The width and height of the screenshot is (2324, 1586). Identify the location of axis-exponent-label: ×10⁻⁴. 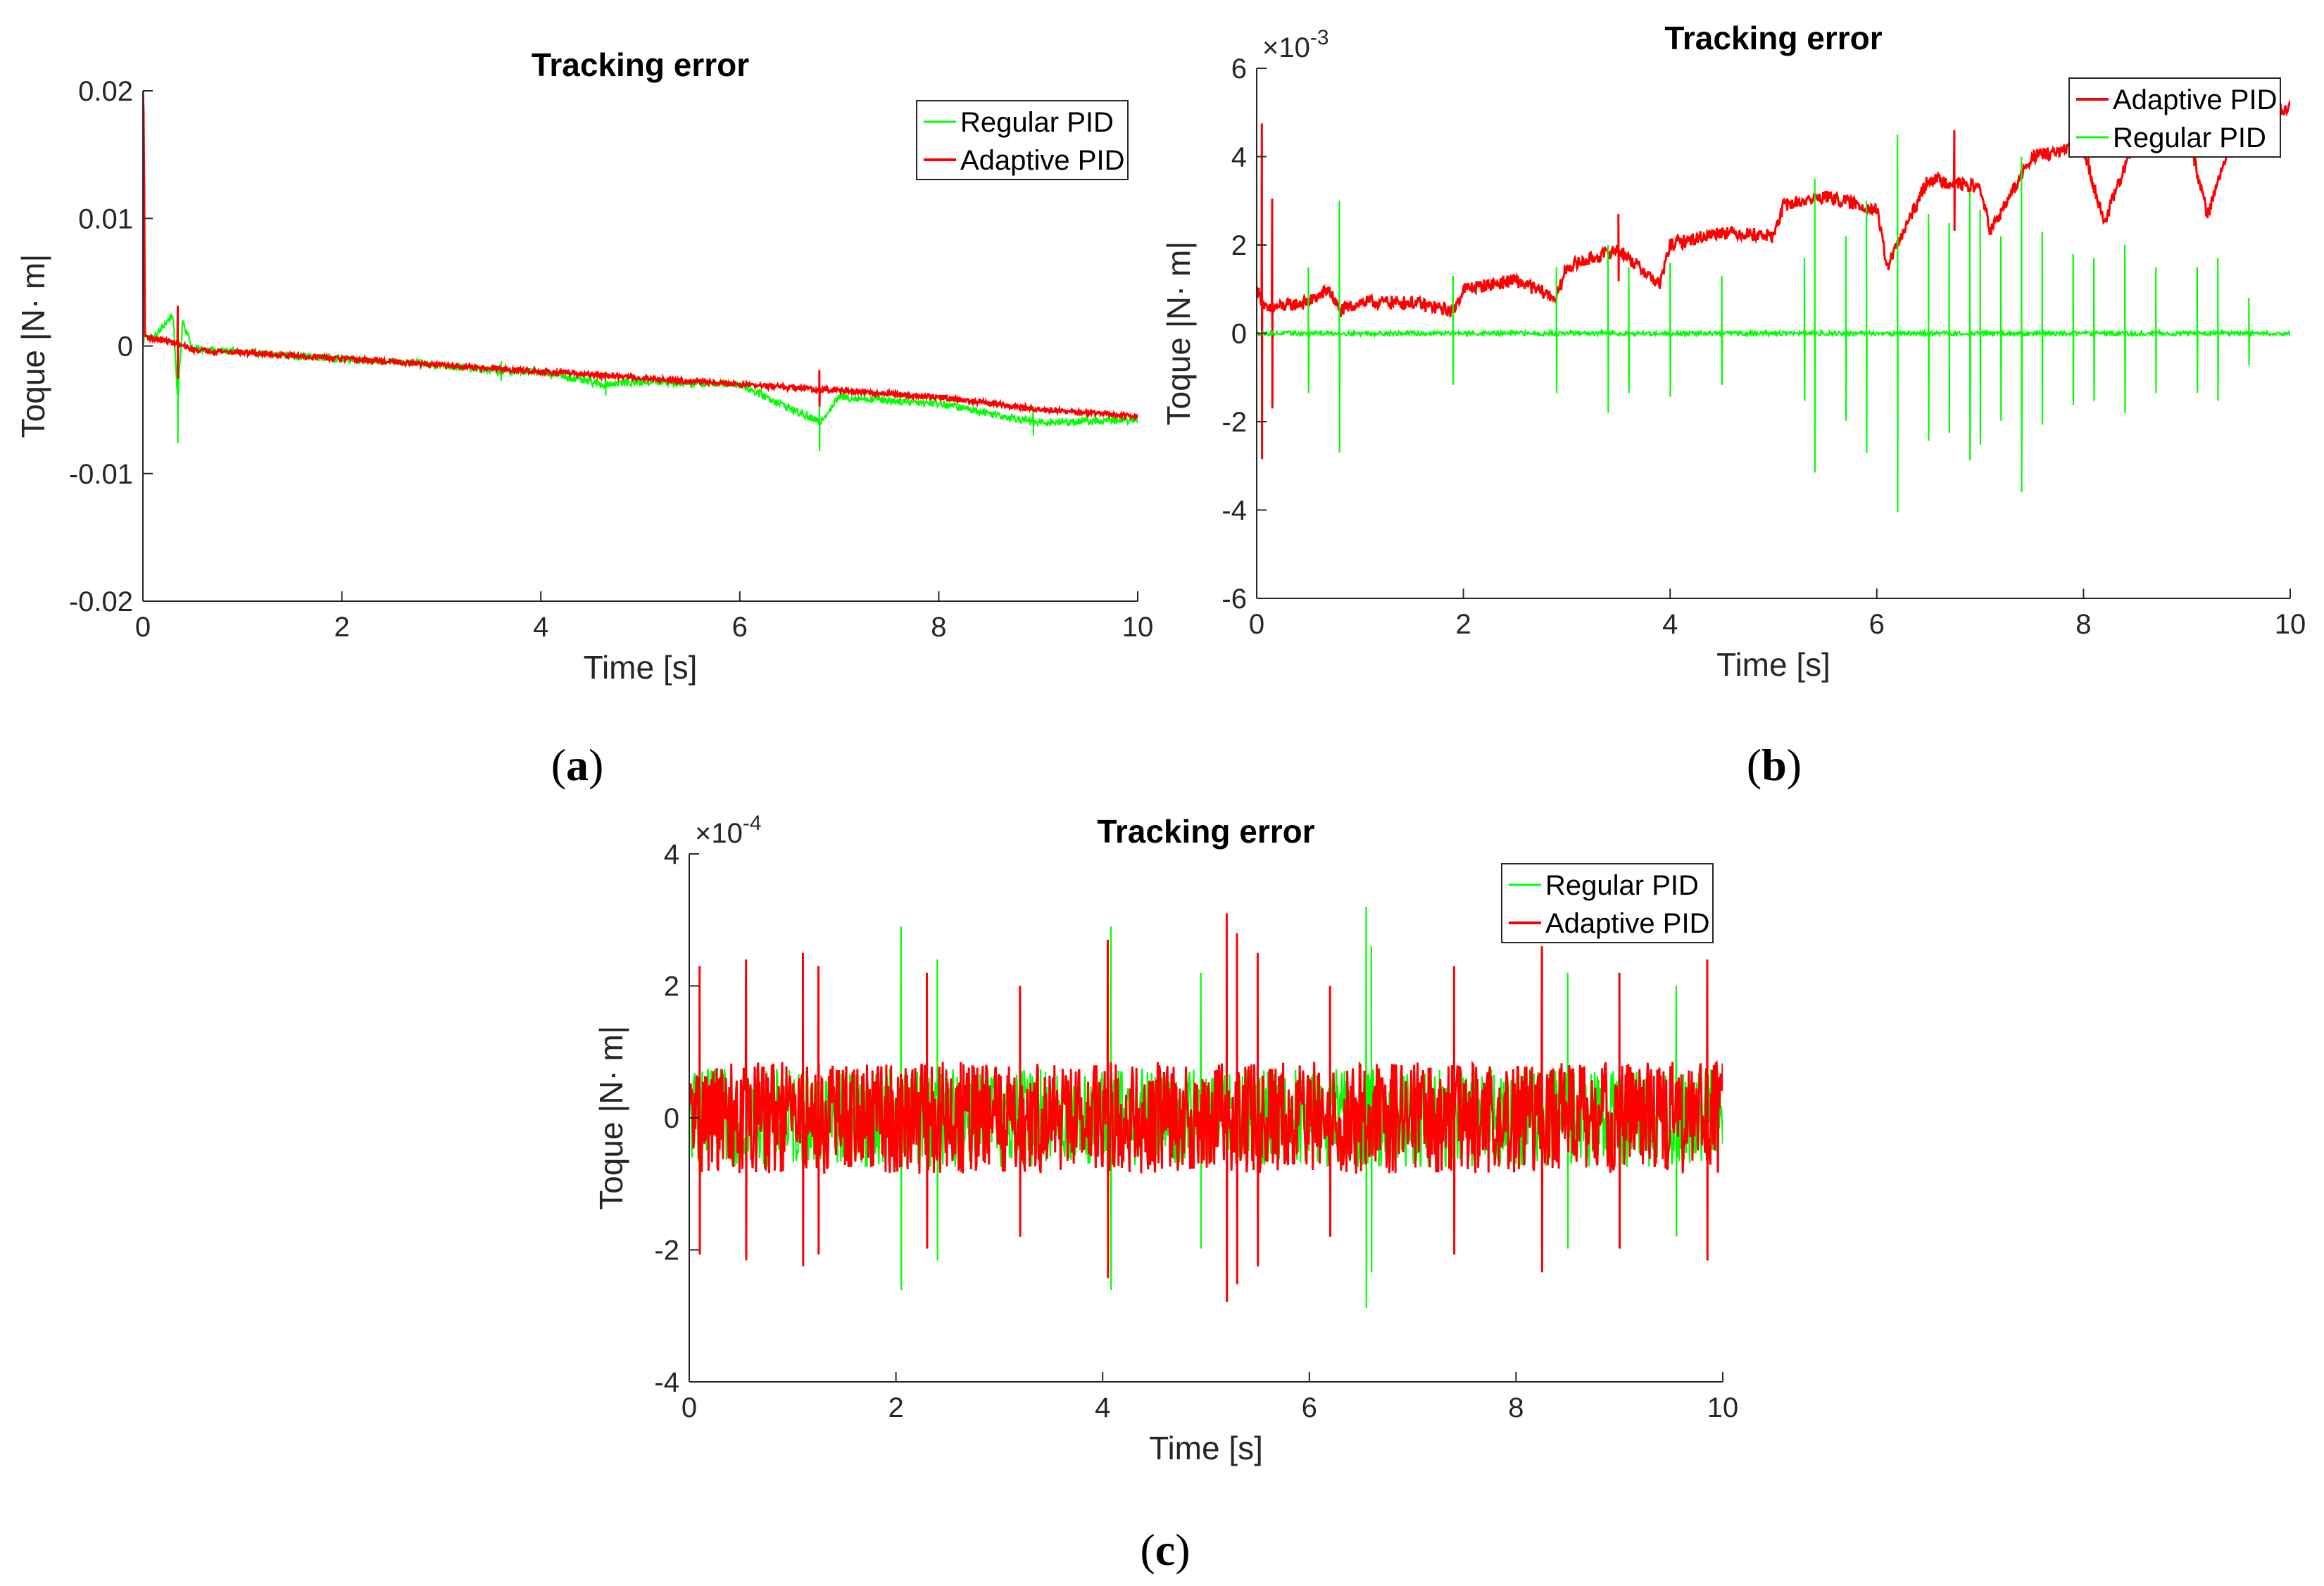
(728, 830).